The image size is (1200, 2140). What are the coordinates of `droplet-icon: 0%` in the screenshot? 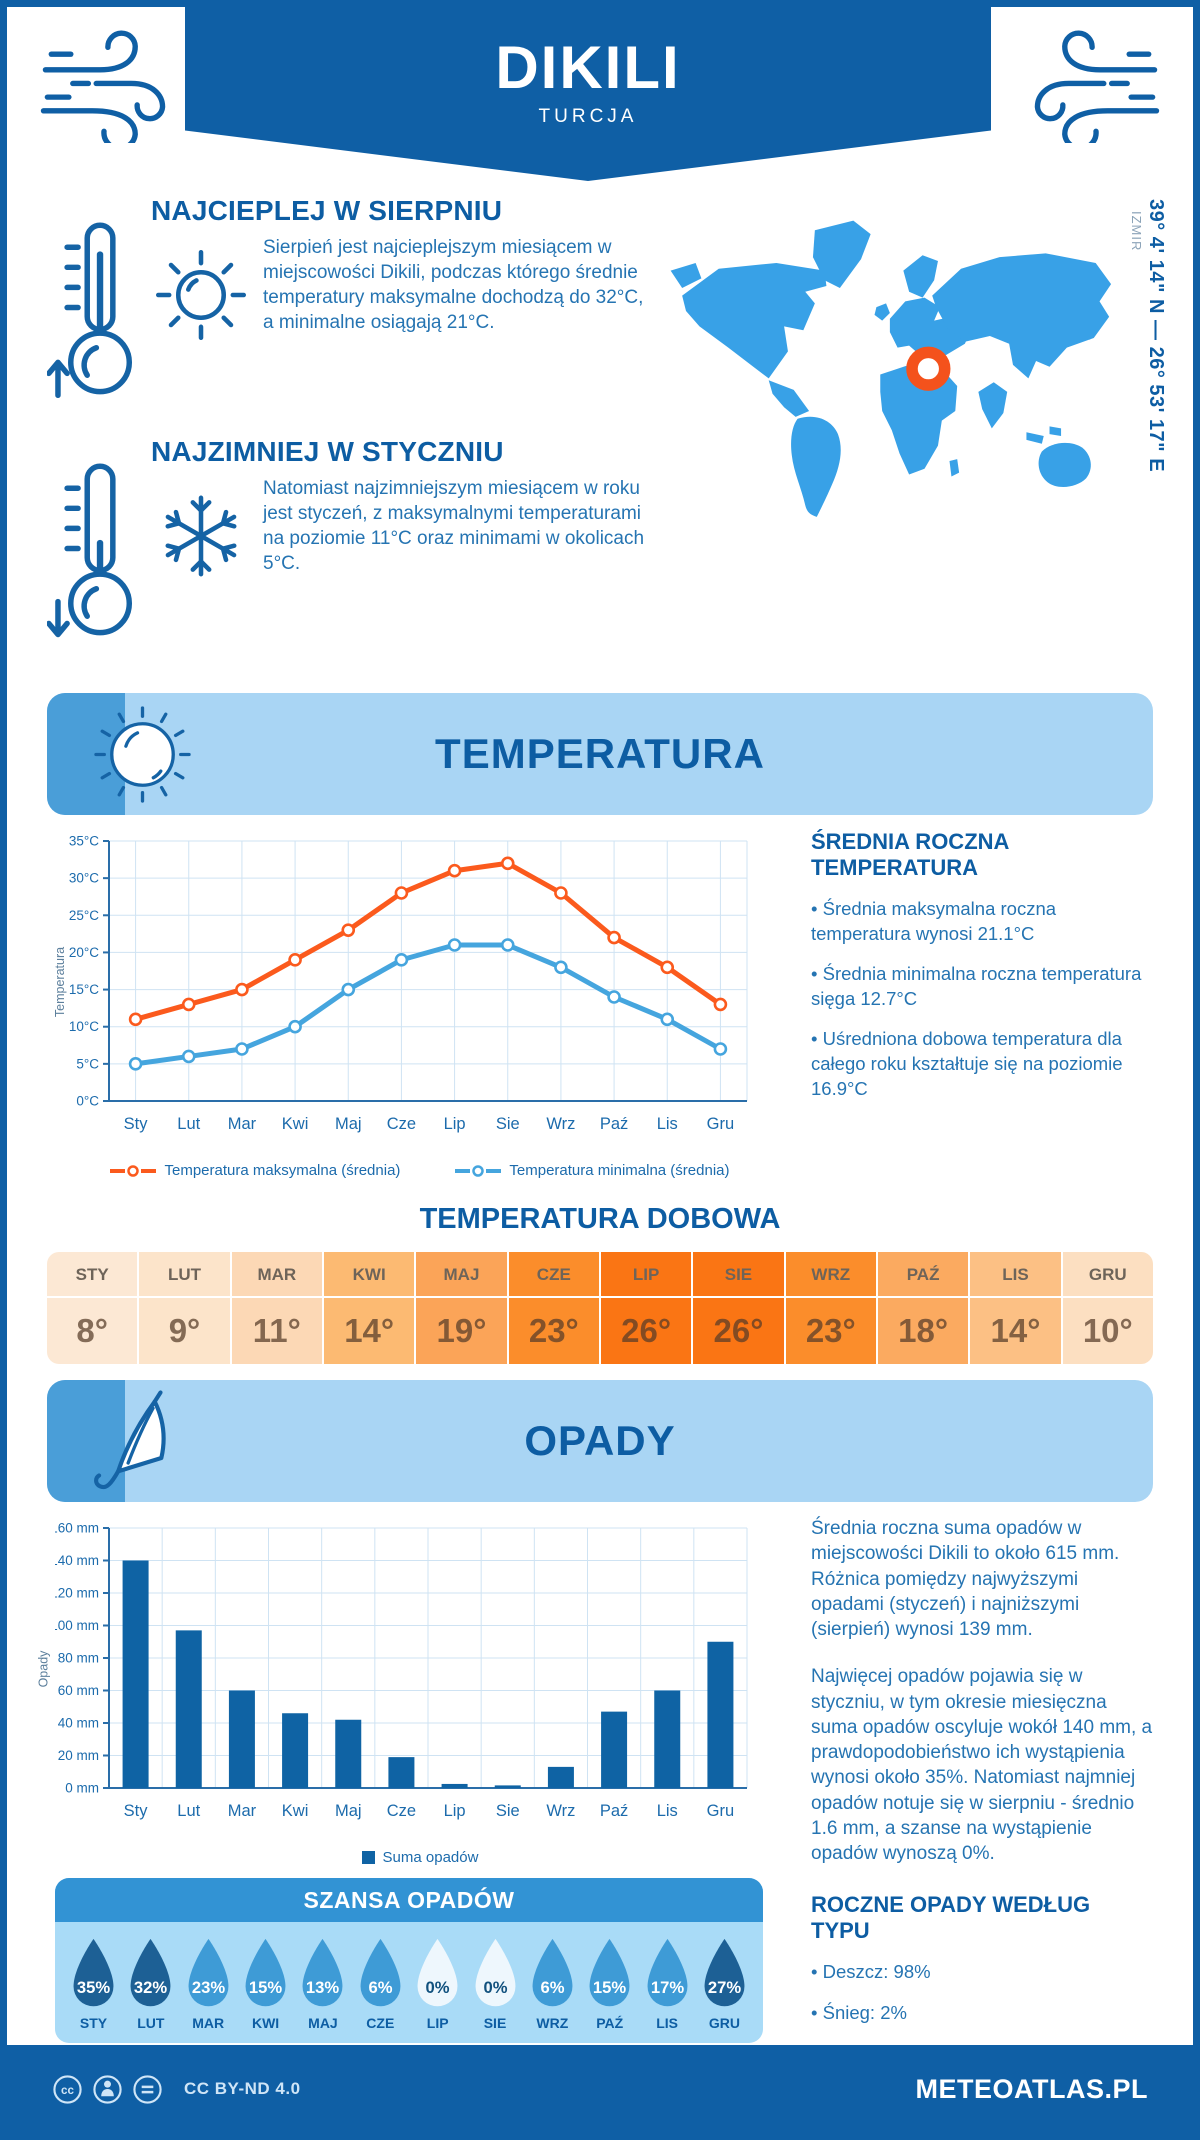 It's located at (495, 1972).